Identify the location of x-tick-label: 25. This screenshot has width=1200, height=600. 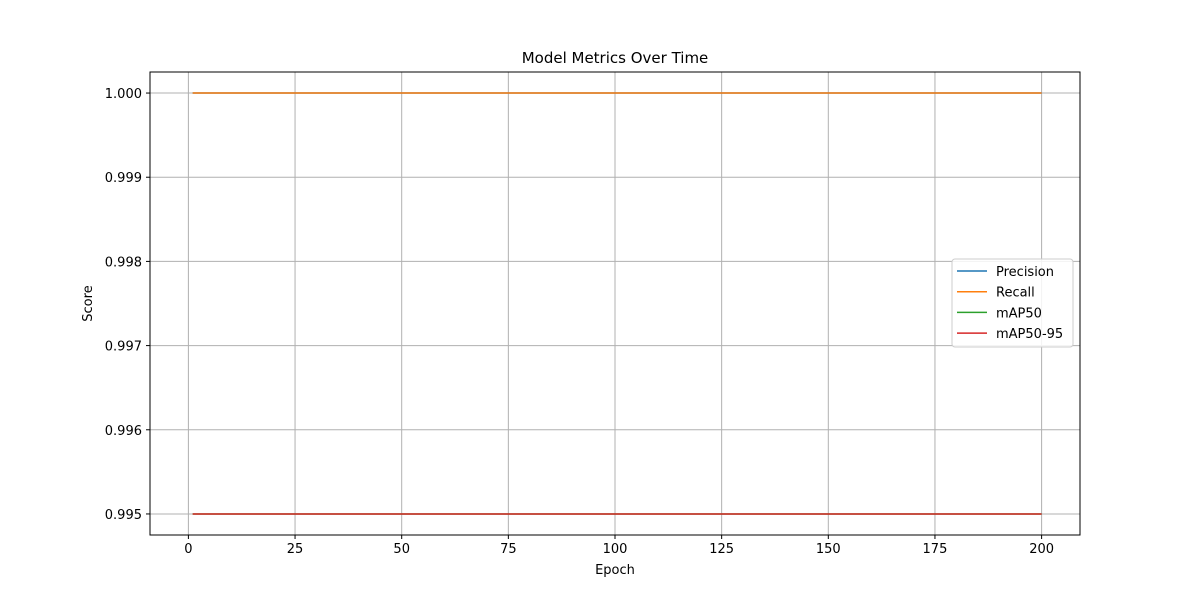
(295, 549).